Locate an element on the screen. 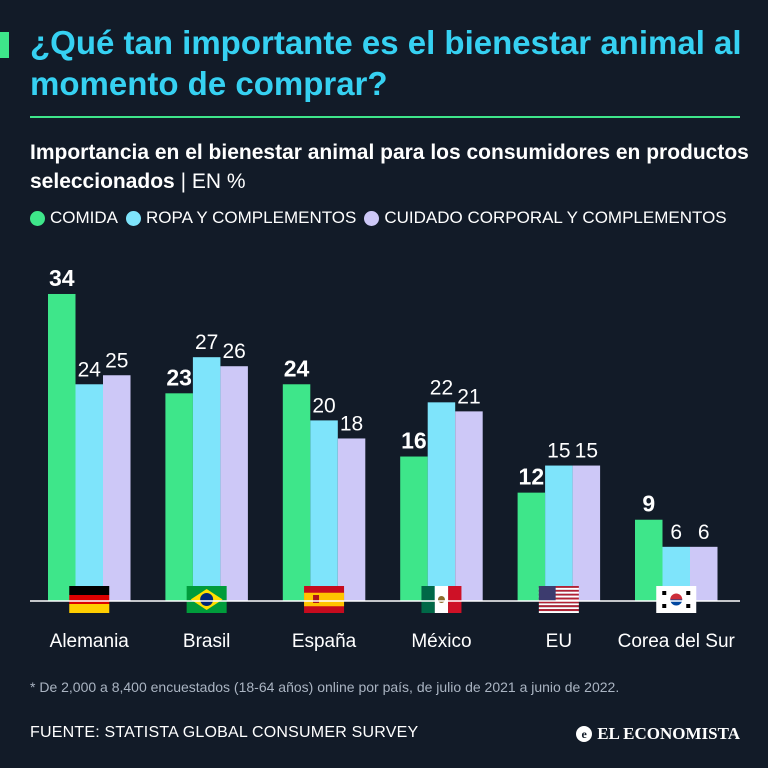  accent-mark is located at coordinates (4, 45).